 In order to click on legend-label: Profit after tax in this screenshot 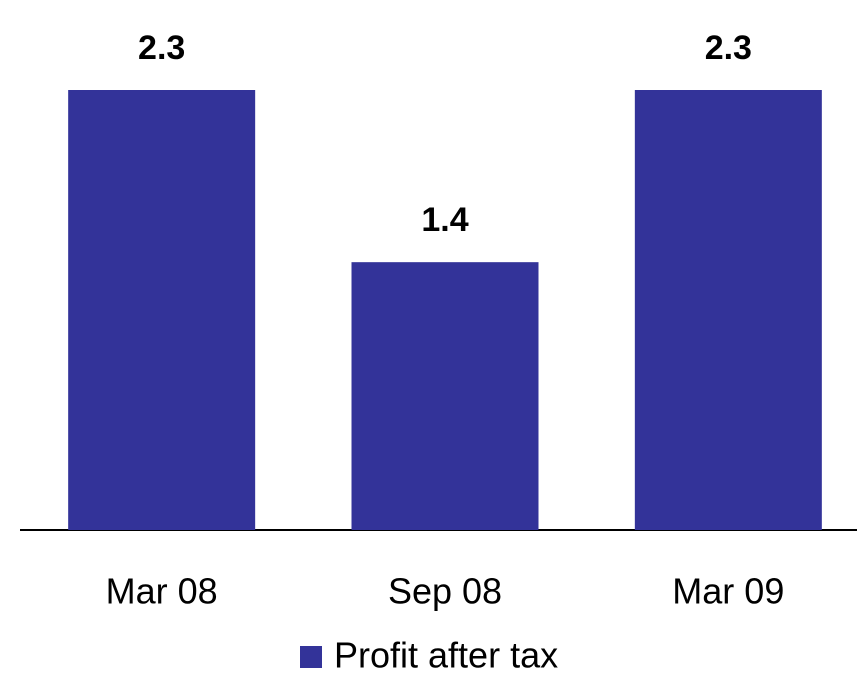, I will do `click(446, 654)`.